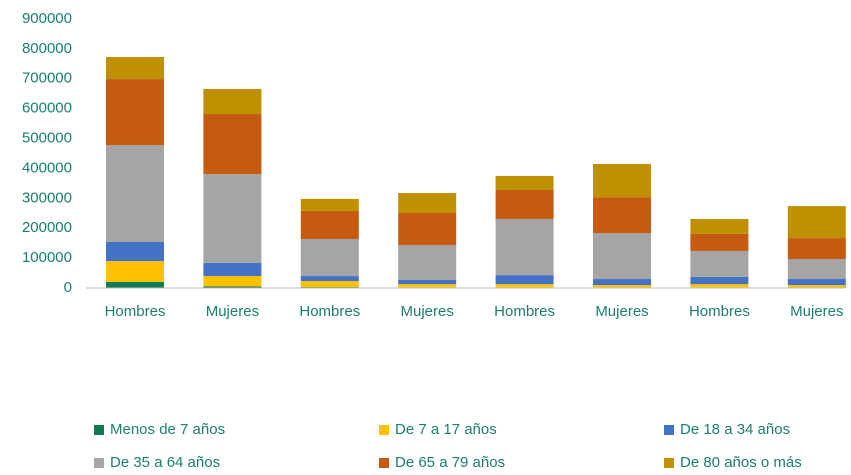 The width and height of the screenshot is (851, 475). What do you see at coordinates (47, 48) in the screenshot?
I see `y-tick-label: 800000` at bounding box center [47, 48].